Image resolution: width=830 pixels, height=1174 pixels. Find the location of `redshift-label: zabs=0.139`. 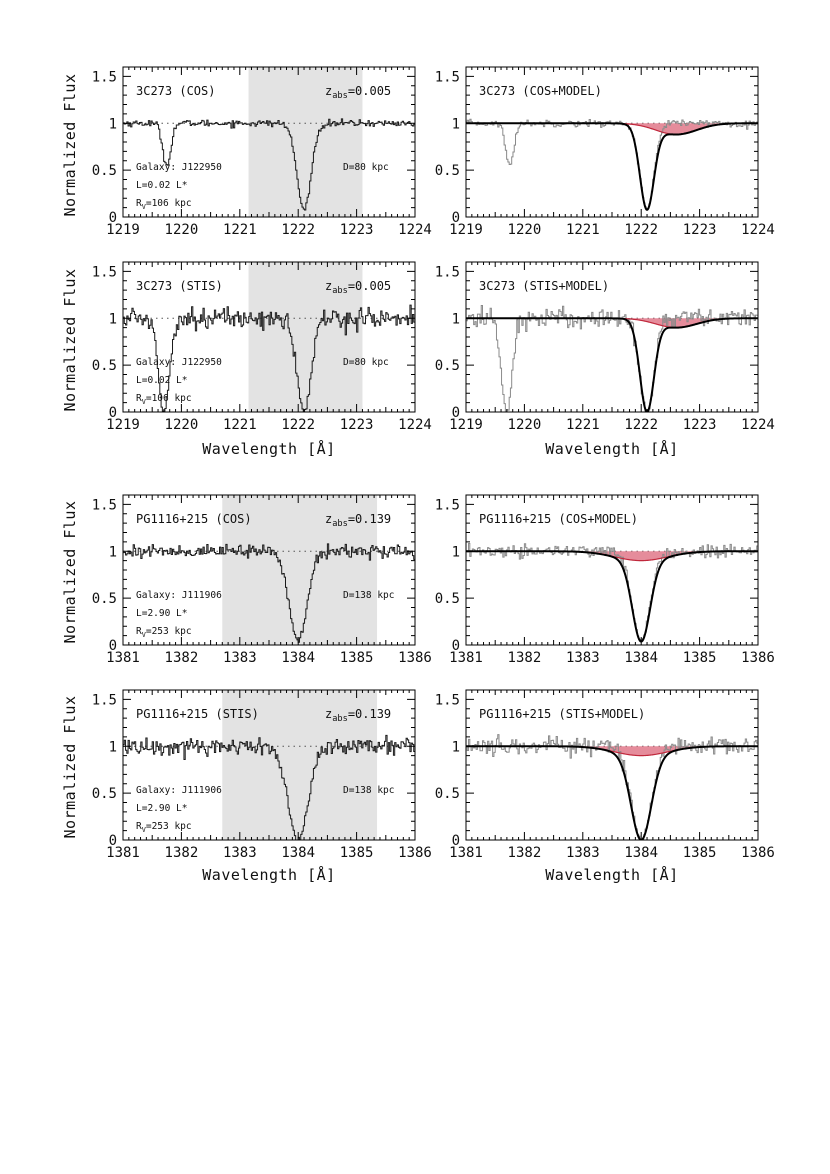

redshift-label: zabs=0.139 is located at coordinates (358, 520).